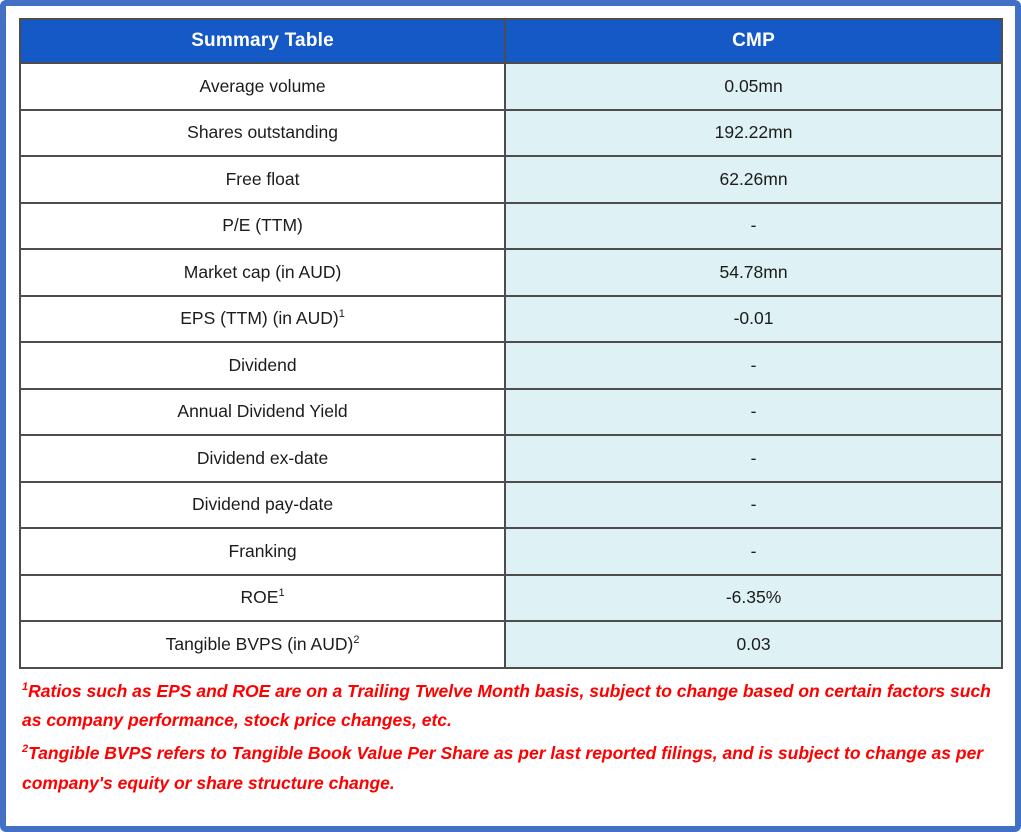  I want to click on header-row: Summary Table CMP, so click(510, 41).